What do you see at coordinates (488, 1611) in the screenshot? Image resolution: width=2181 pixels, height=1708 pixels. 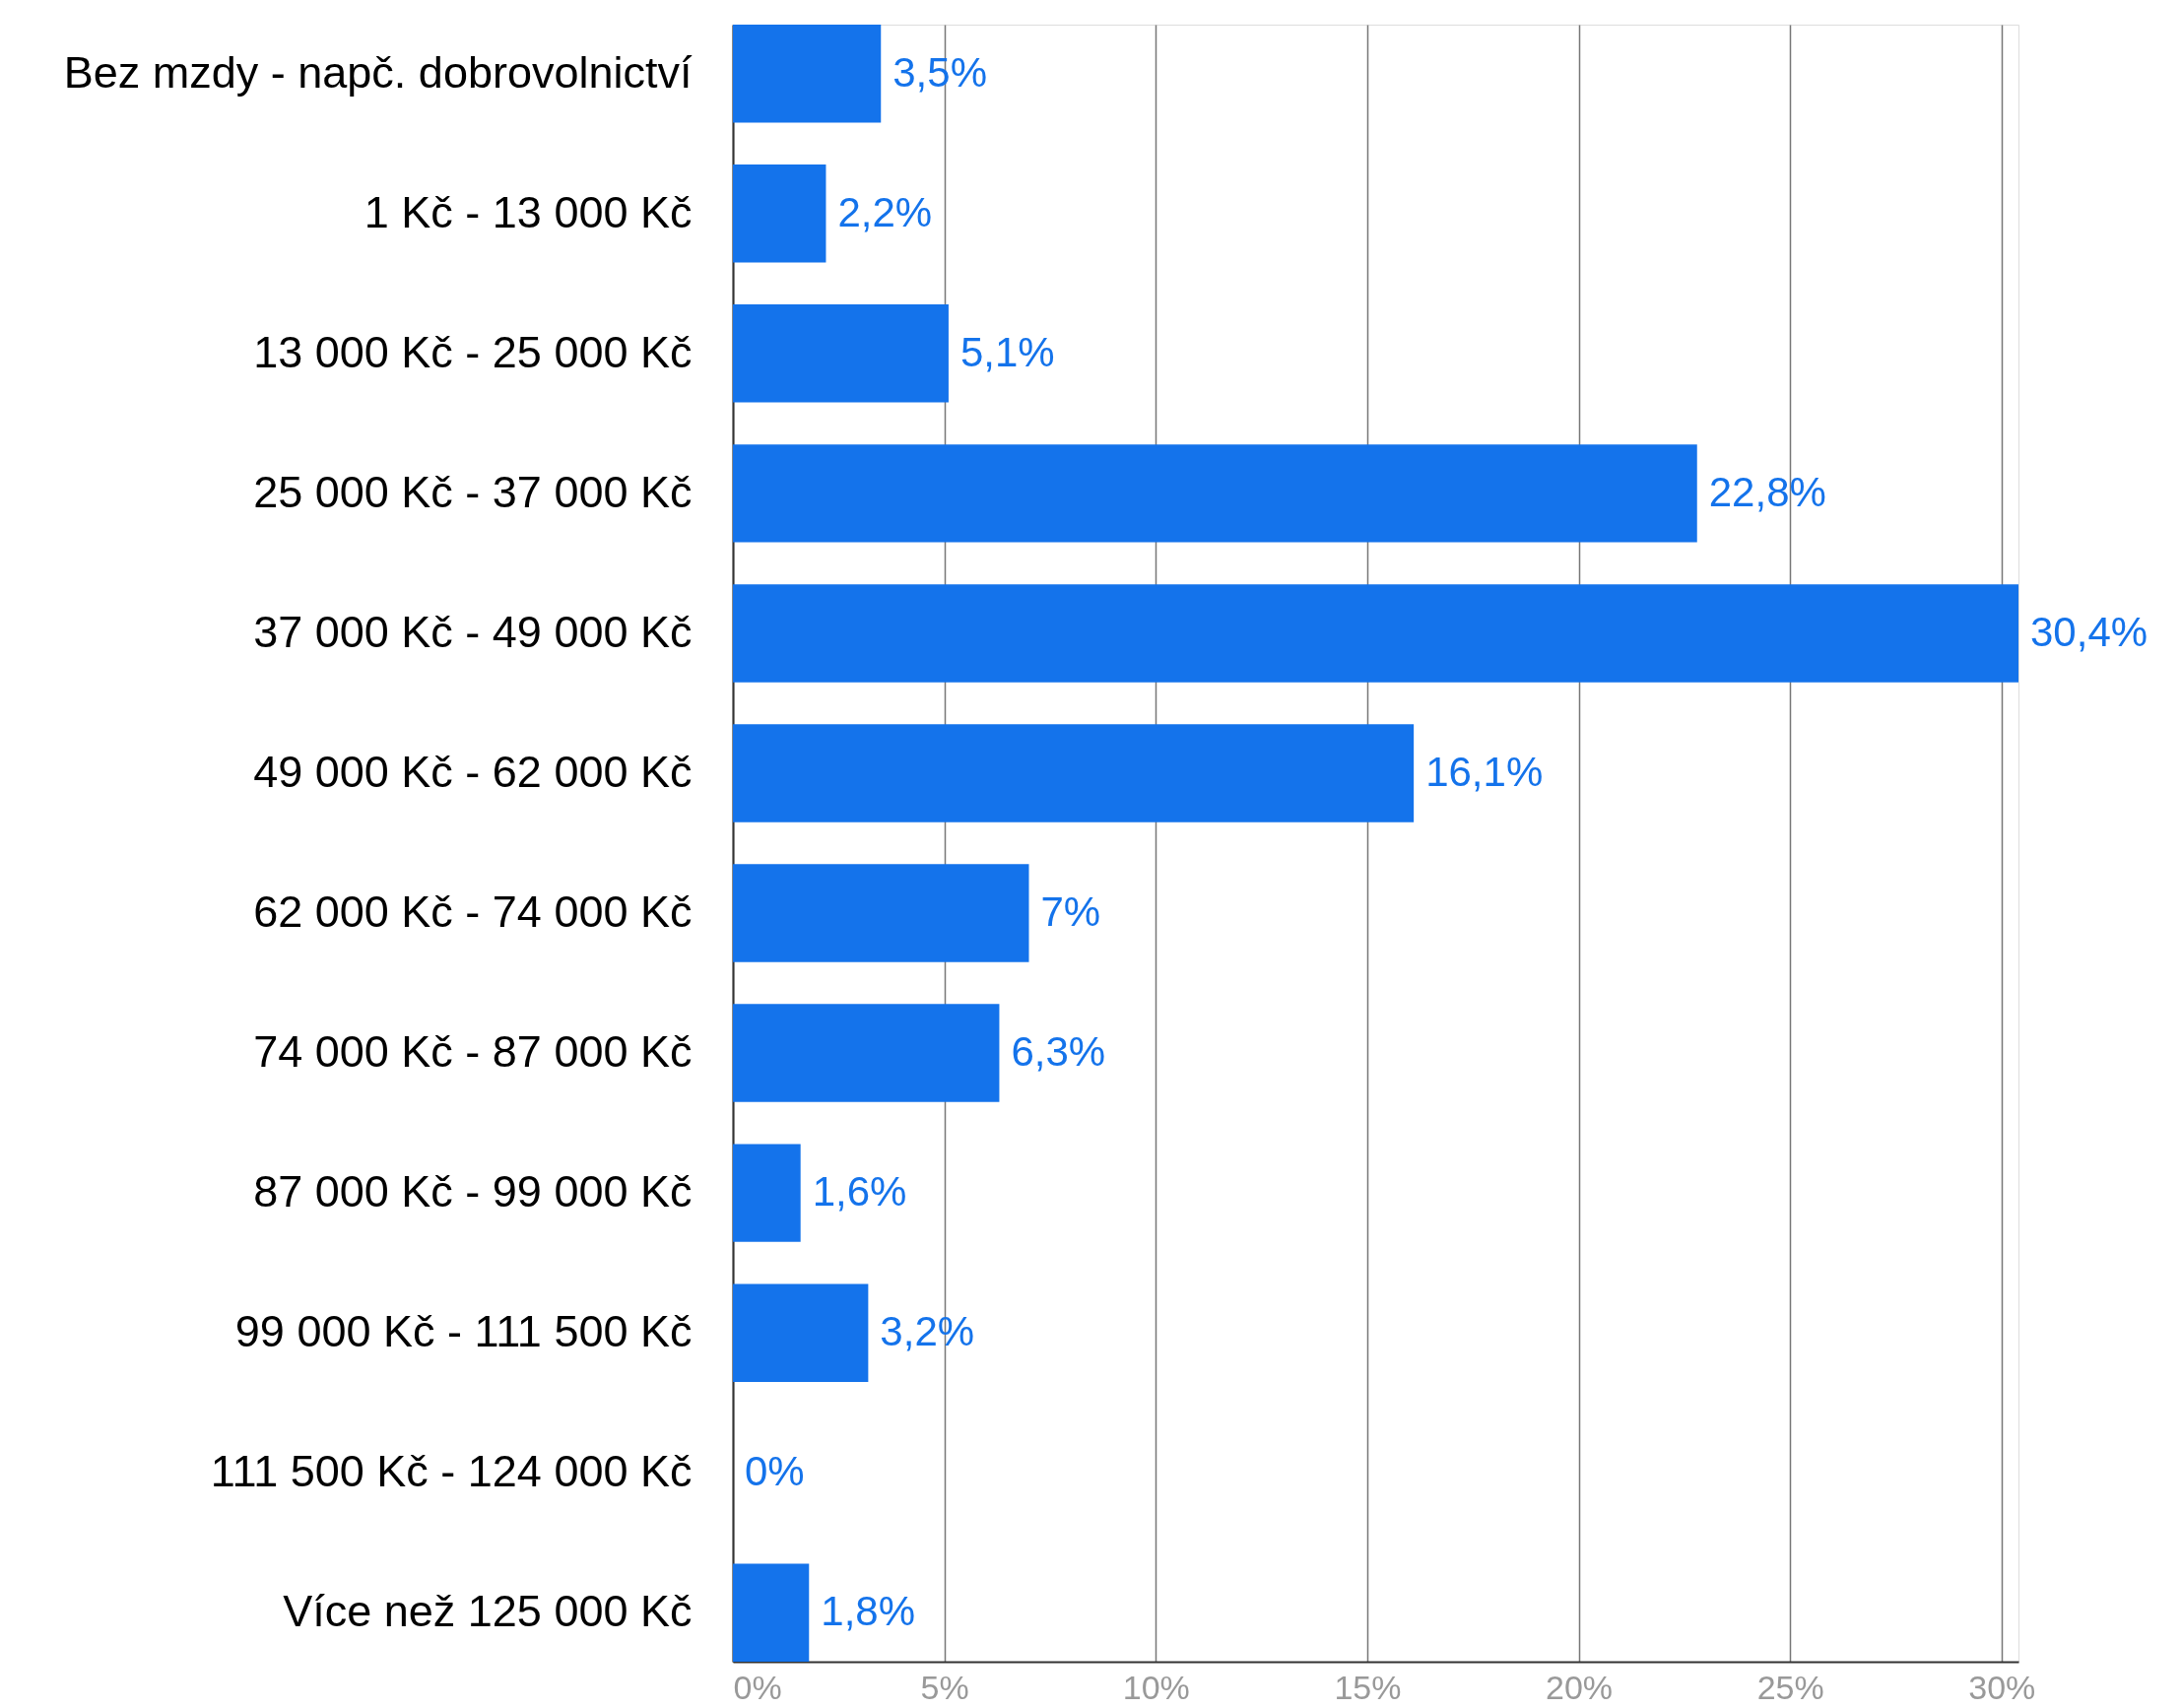 I see `y-tick-label: Více než 125 000 Kč` at bounding box center [488, 1611].